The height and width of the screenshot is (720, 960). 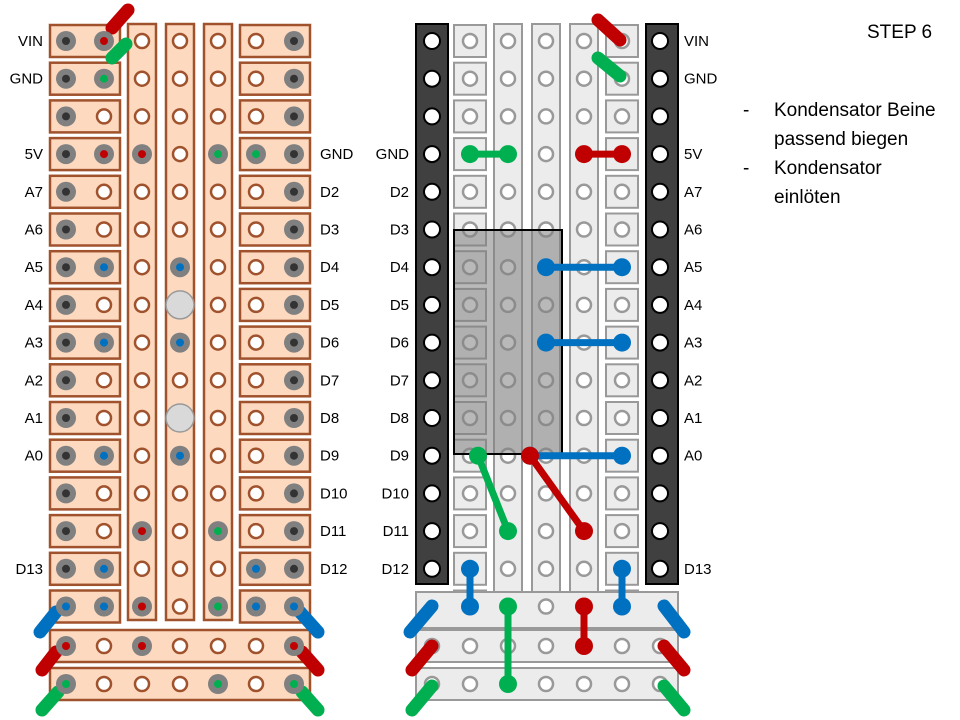 I want to click on pin-label: VIN, so click(x=30, y=41).